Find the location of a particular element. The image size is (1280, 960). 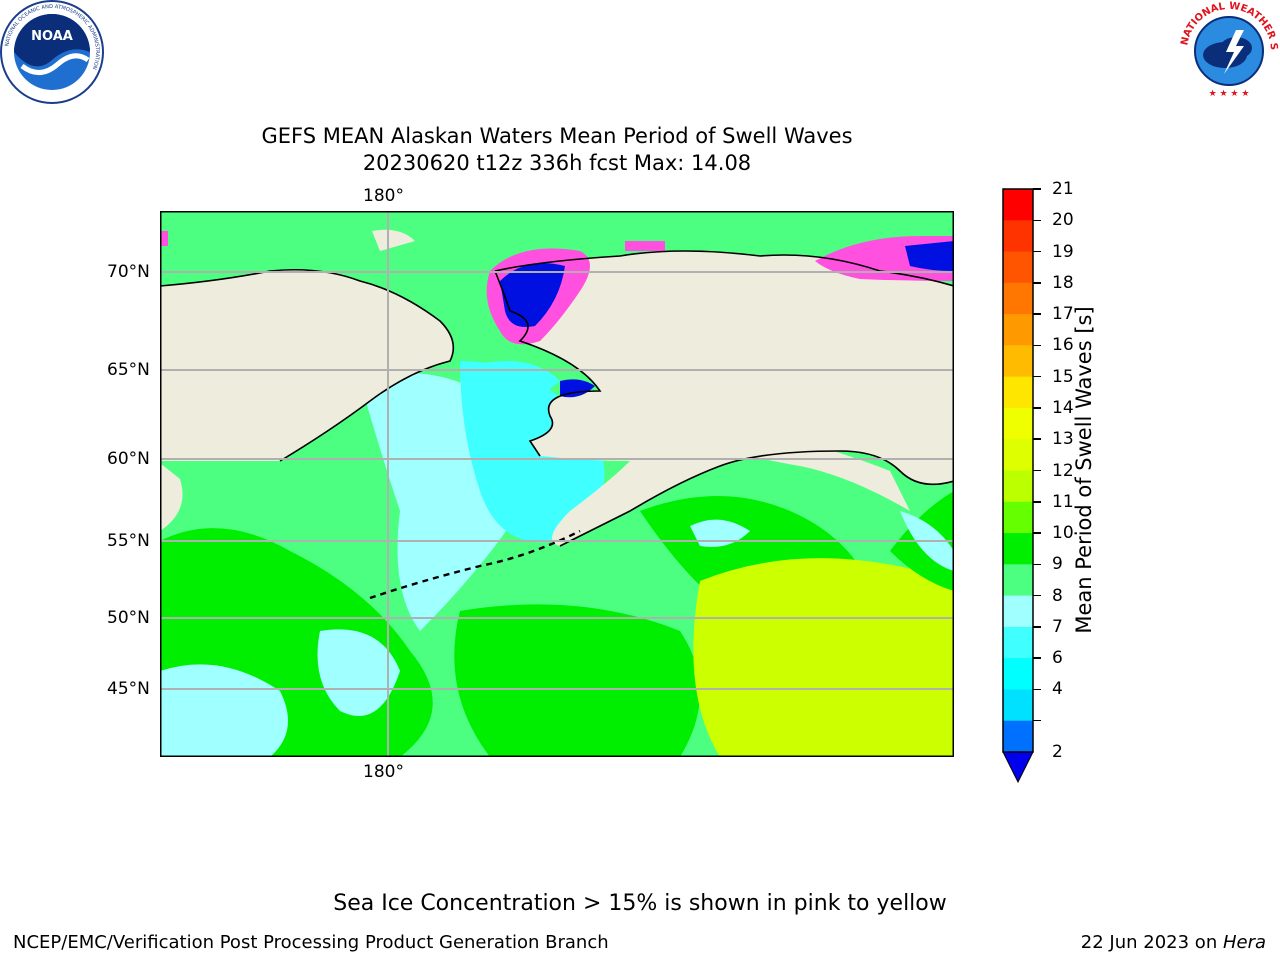

colorbar-tick-label: 14 is located at coordinates (1063, 407).